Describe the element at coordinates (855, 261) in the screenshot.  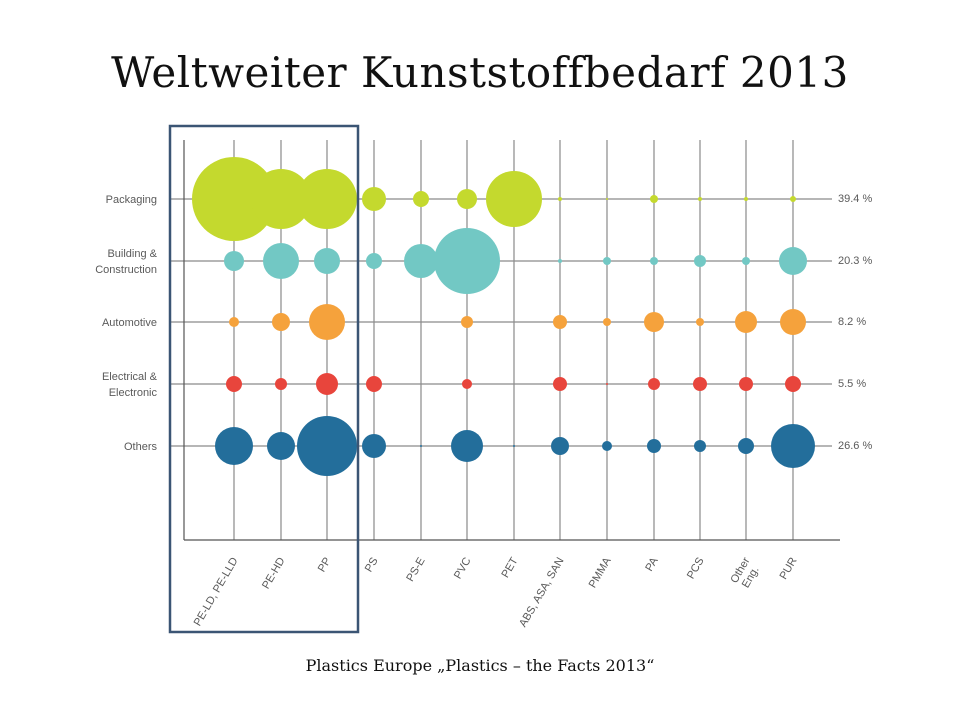
I see `share-label: 20.3 %` at that location.